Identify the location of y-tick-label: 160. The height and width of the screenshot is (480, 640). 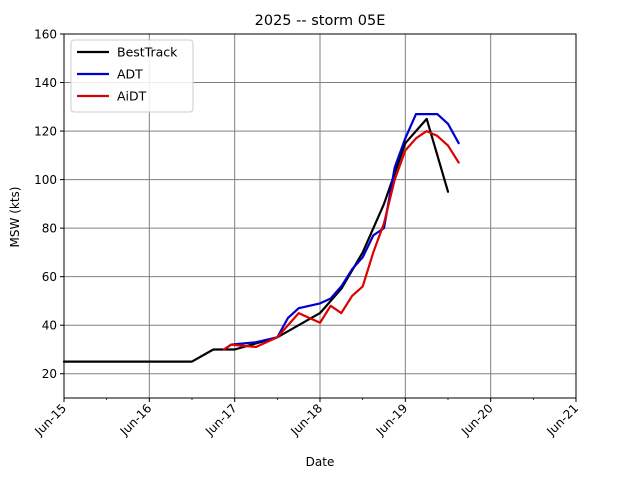
(45, 35).